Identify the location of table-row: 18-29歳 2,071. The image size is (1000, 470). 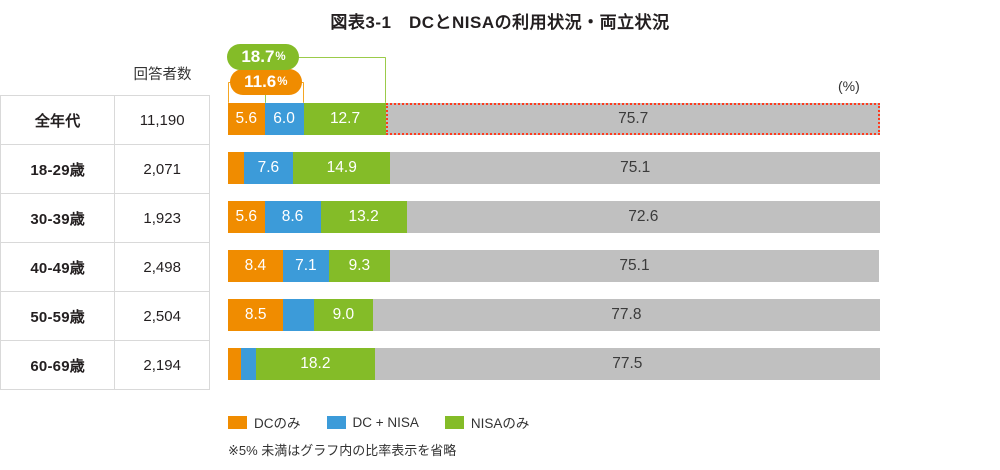
(105, 169).